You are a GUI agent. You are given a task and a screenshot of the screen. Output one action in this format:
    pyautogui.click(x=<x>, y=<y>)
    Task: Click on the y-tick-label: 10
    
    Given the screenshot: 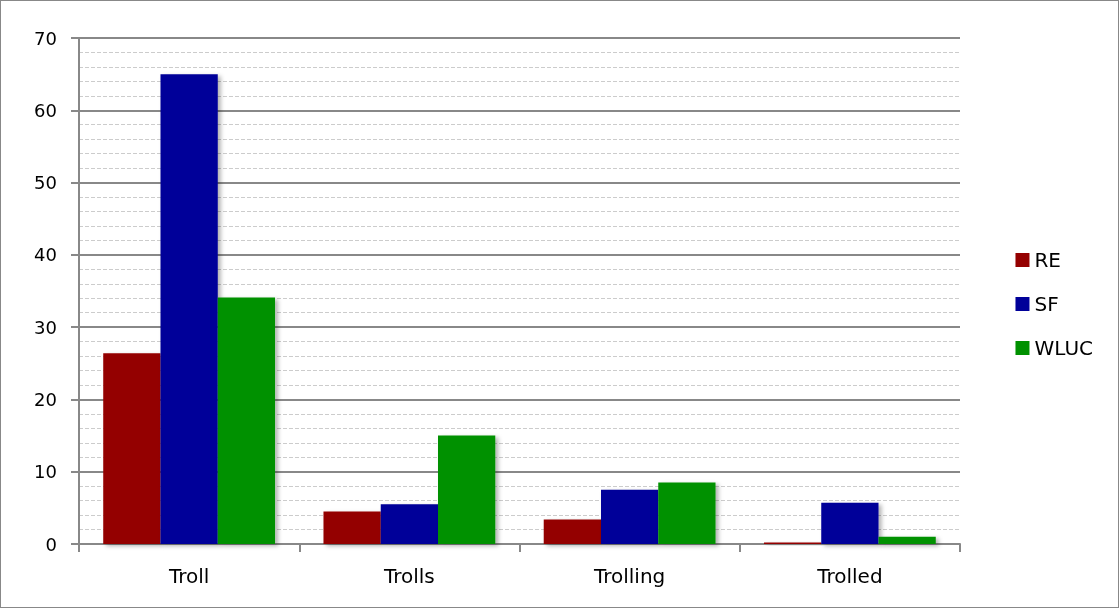 What is the action you would take?
    pyautogui.click(x=45, y=472)
    